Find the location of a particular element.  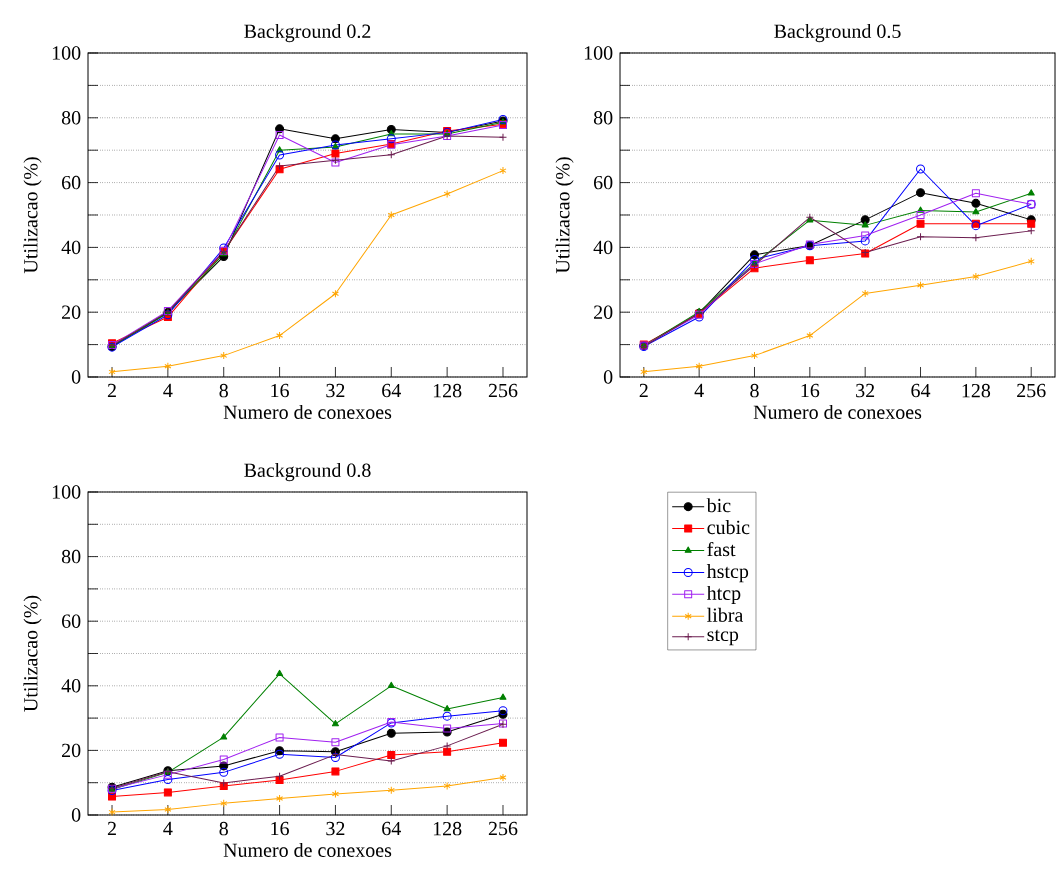

chart-title: Background 0.2 is located at coordinates (307, 33).